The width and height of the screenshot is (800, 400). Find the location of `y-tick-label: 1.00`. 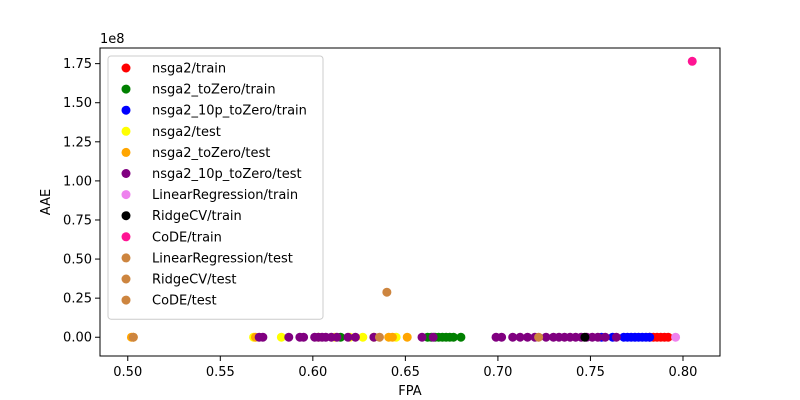

y-tick-label: 1.00 is located at coordinates (77, 181).